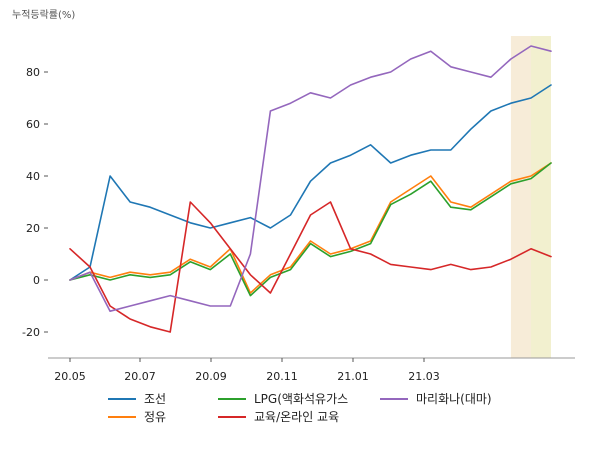 The height and width of the screenshot is (450, 600). I want to click on y-tick-label: 80, so click(33, 72).